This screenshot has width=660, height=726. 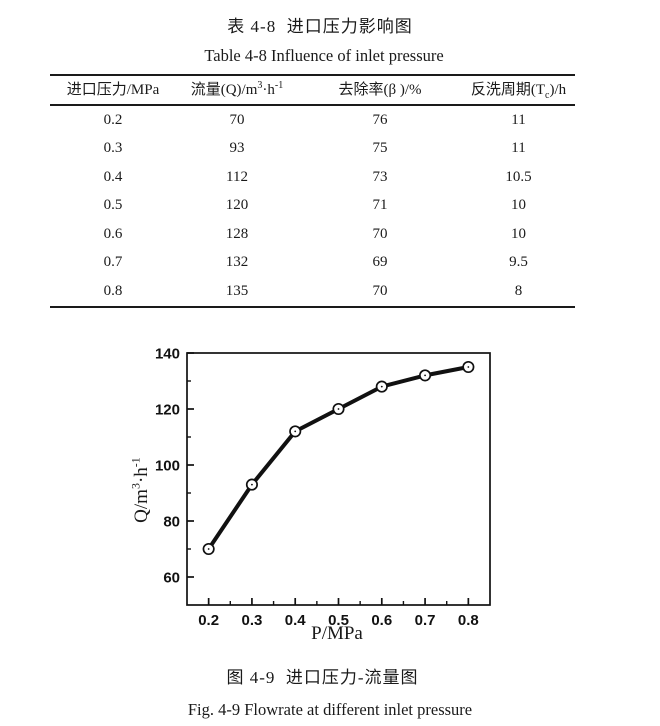 I want to click on table-row: 0.2 70 76 11, so click(x=312, y=120).